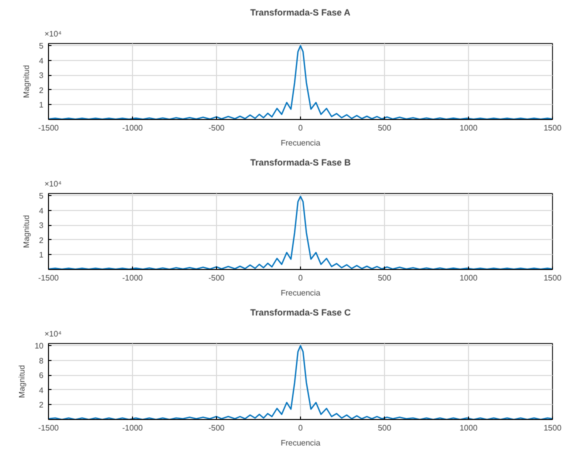 Image resolution: width=566 pixels, height=450 pixels. I want to click on chart-title: Transformada-S Fase C, so click(301, 313).